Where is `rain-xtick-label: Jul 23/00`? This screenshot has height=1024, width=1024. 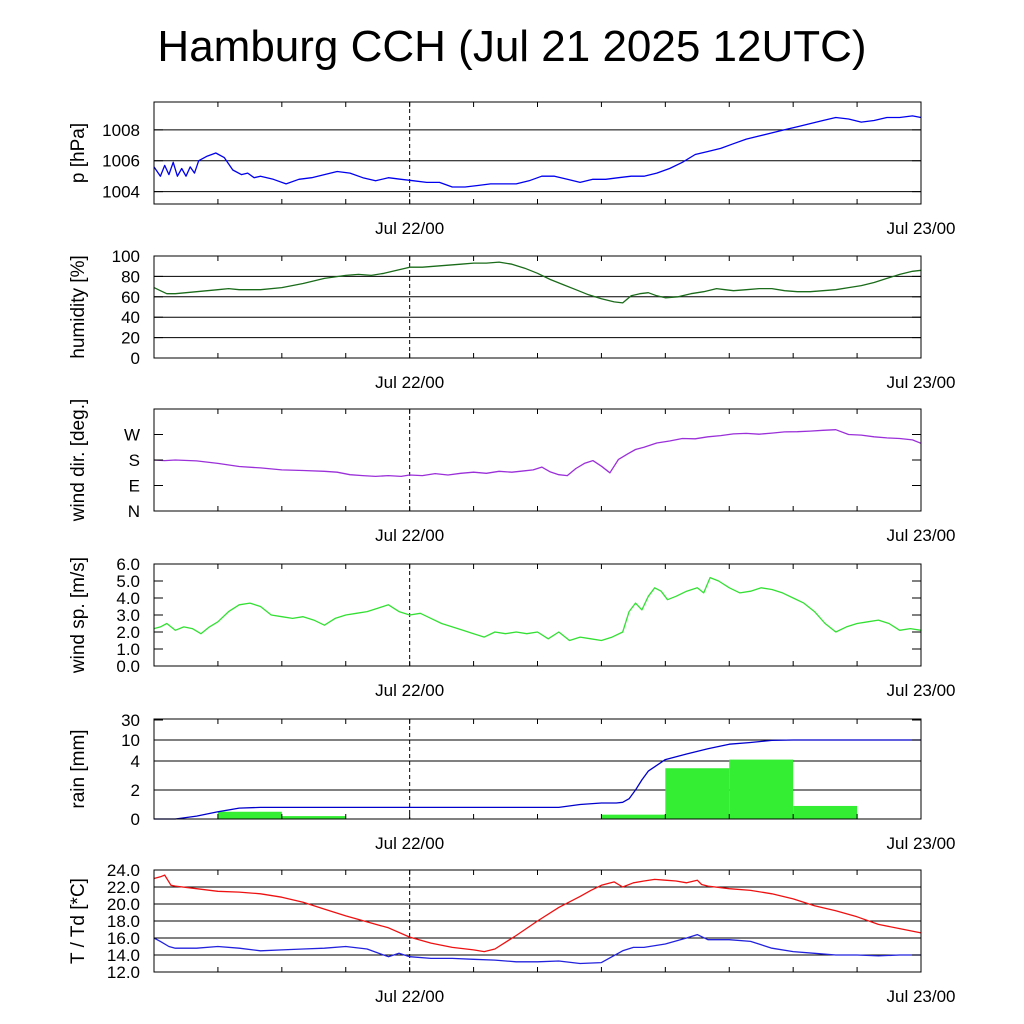 rain-xtick-label: Jul 23/00 is located at coordinates (921, 843).